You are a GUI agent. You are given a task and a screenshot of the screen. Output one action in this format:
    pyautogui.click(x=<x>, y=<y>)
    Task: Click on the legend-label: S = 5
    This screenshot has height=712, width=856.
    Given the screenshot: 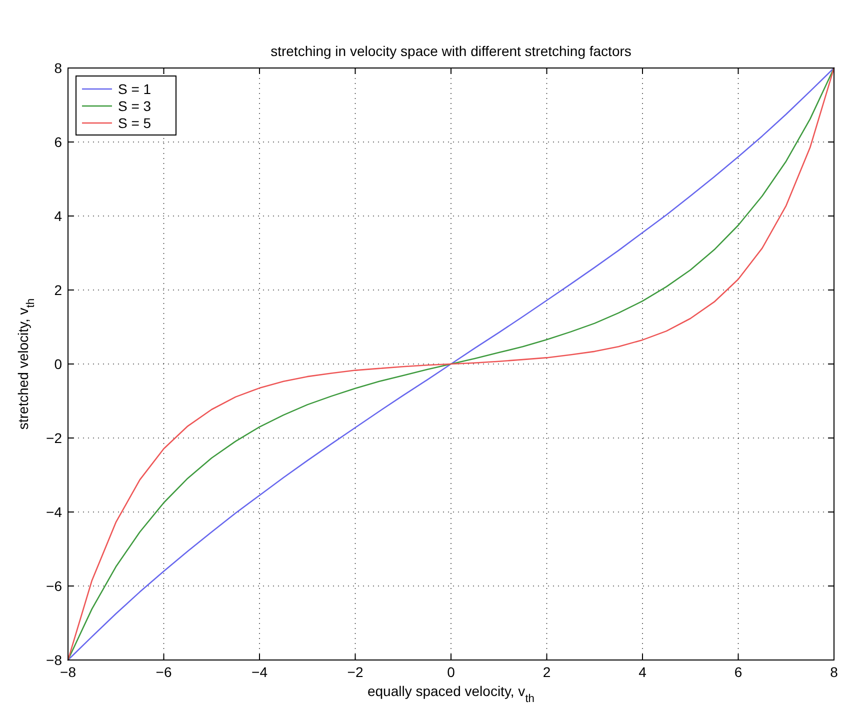 What is the action you would take?
    pyautogui.click(x=135, y=123)
    